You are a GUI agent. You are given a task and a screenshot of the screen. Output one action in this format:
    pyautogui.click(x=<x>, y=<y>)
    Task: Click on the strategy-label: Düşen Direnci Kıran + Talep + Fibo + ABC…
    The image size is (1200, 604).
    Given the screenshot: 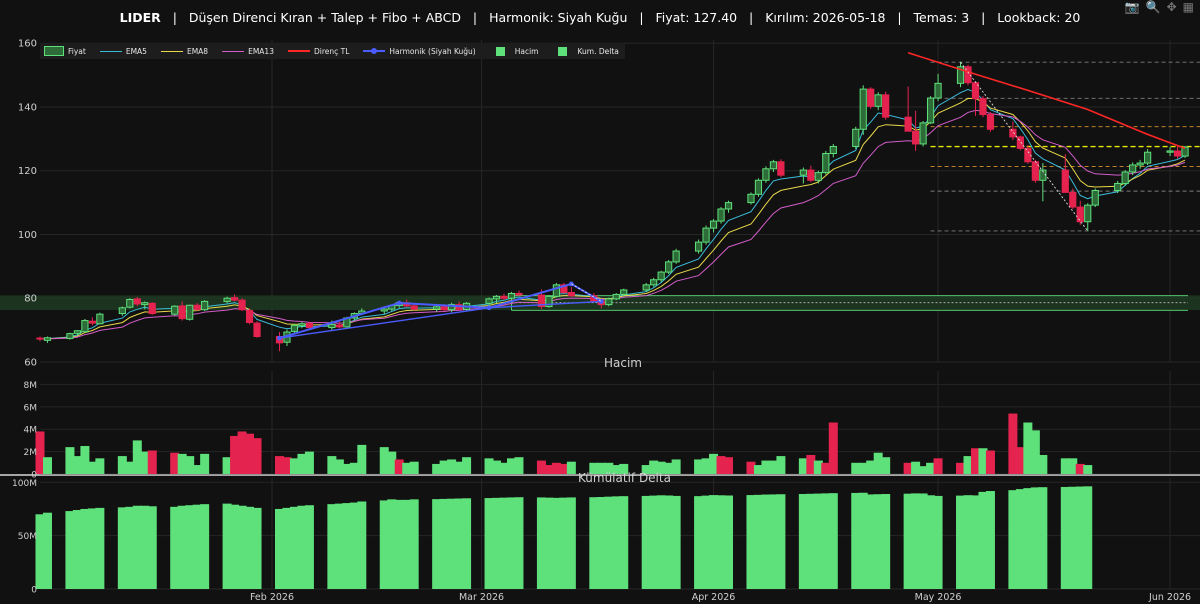 What is the action you would take?
    pyautogui.click(x=324, y=17)
    